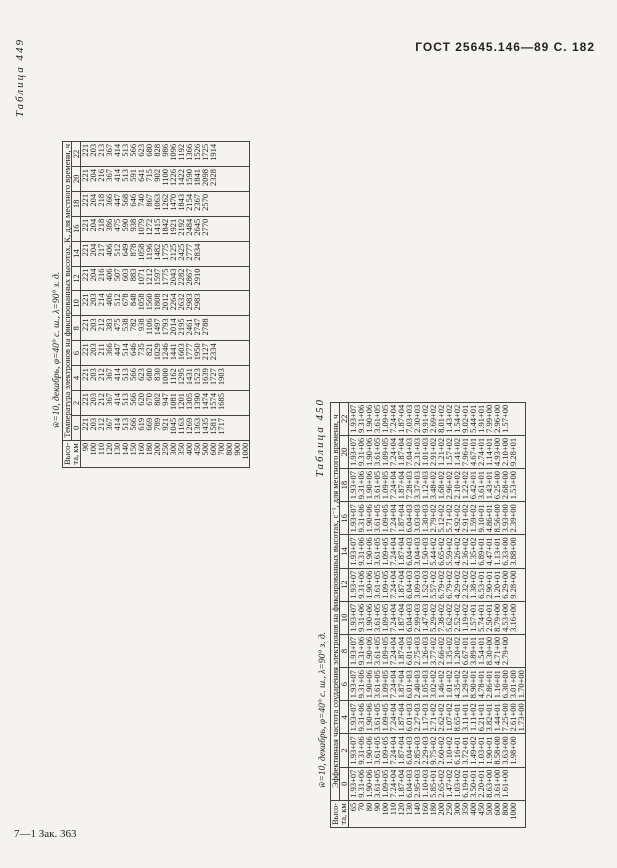  Describe the element at coordinates (505, 47) in the screenshot. I see `page-header: ГОСТ 25645.146—89 С. 182` at that location.